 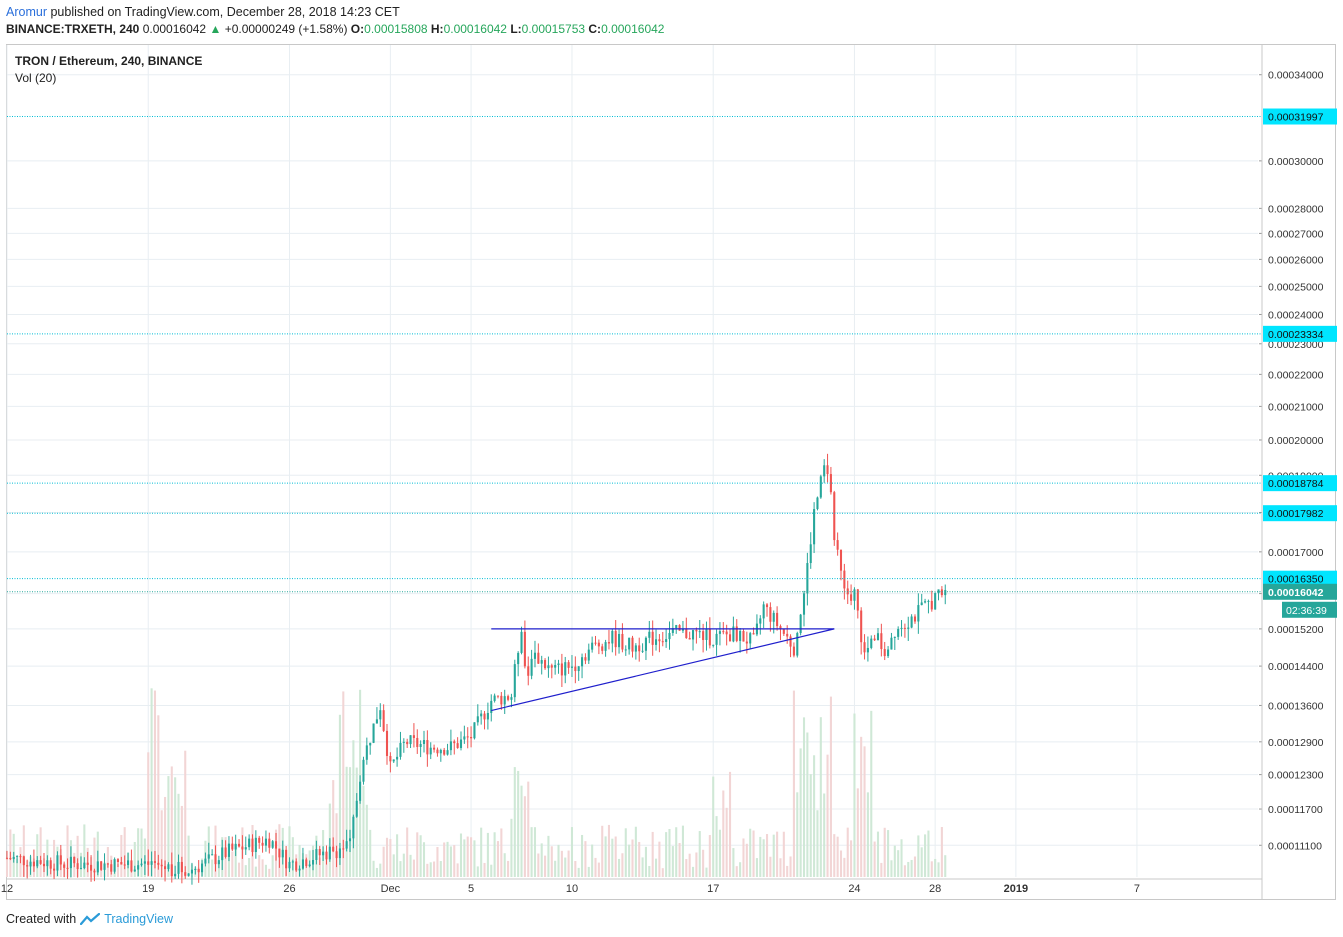 I want to click on x-tick-label: 17, so click(x=713, y=889).